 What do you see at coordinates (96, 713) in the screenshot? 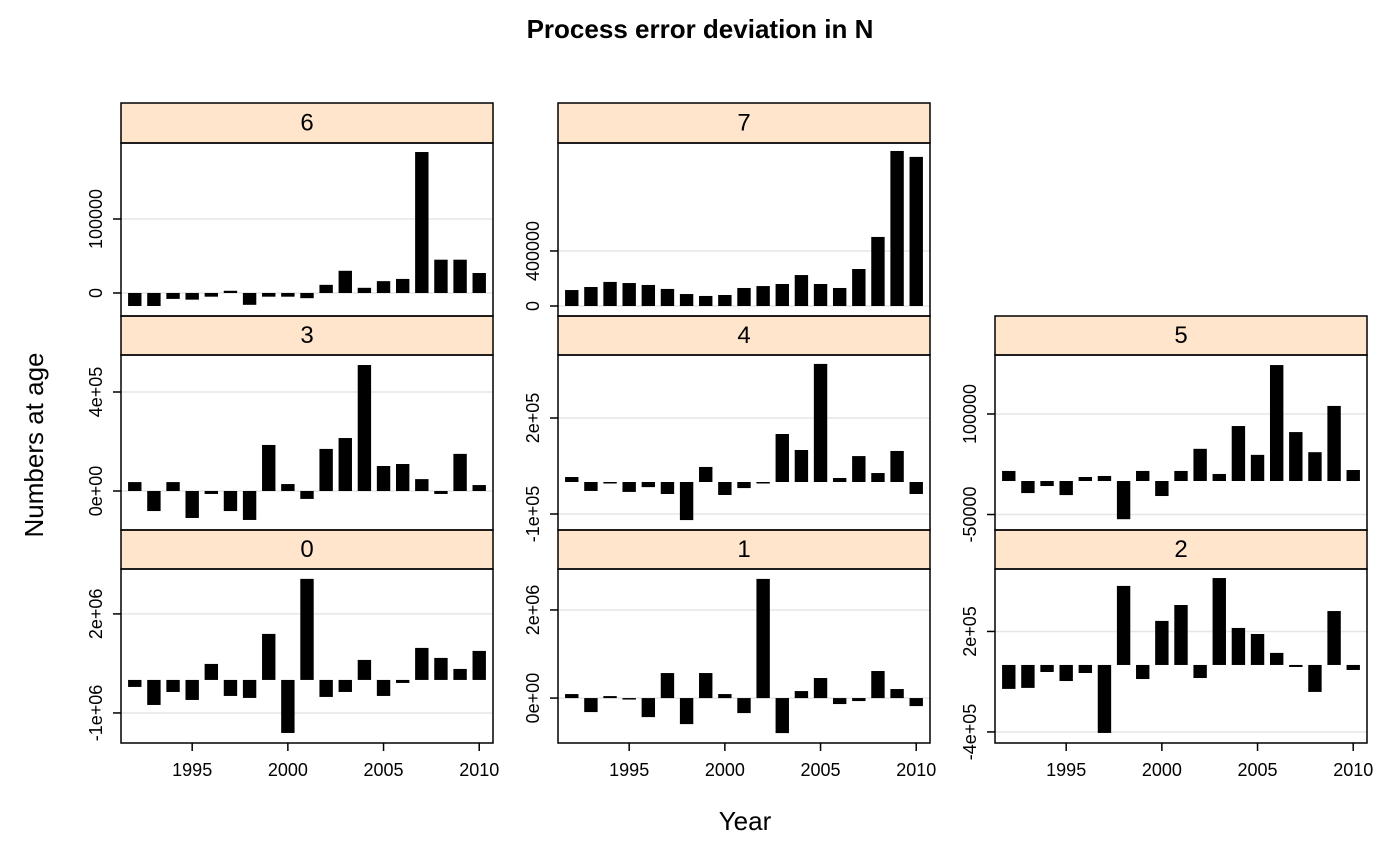
I see `y-tick-label: -1e+06` at bounding box center [96, 713].